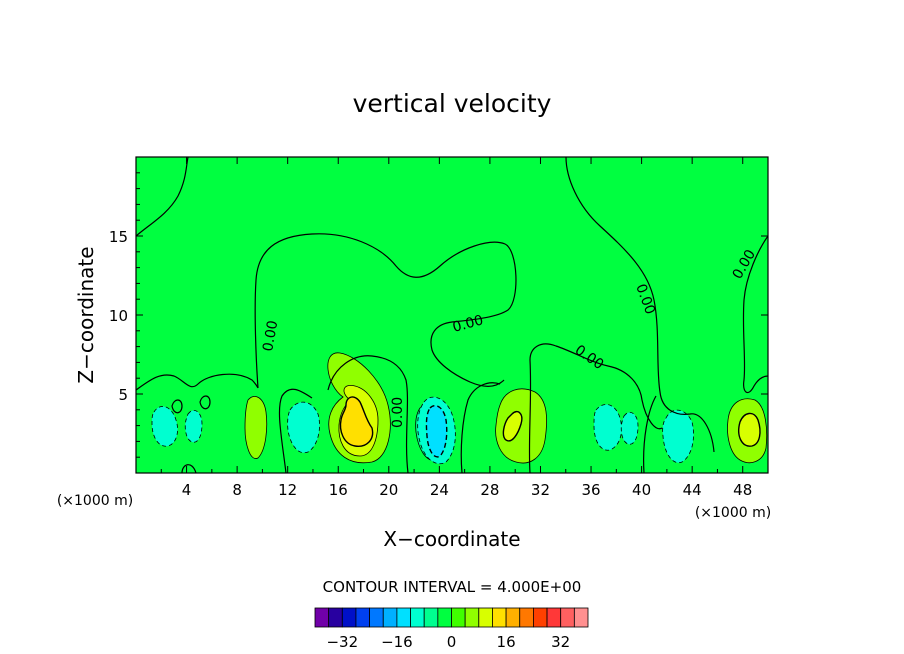  I want to click on y-tick-label: 10, so click(118, 316).